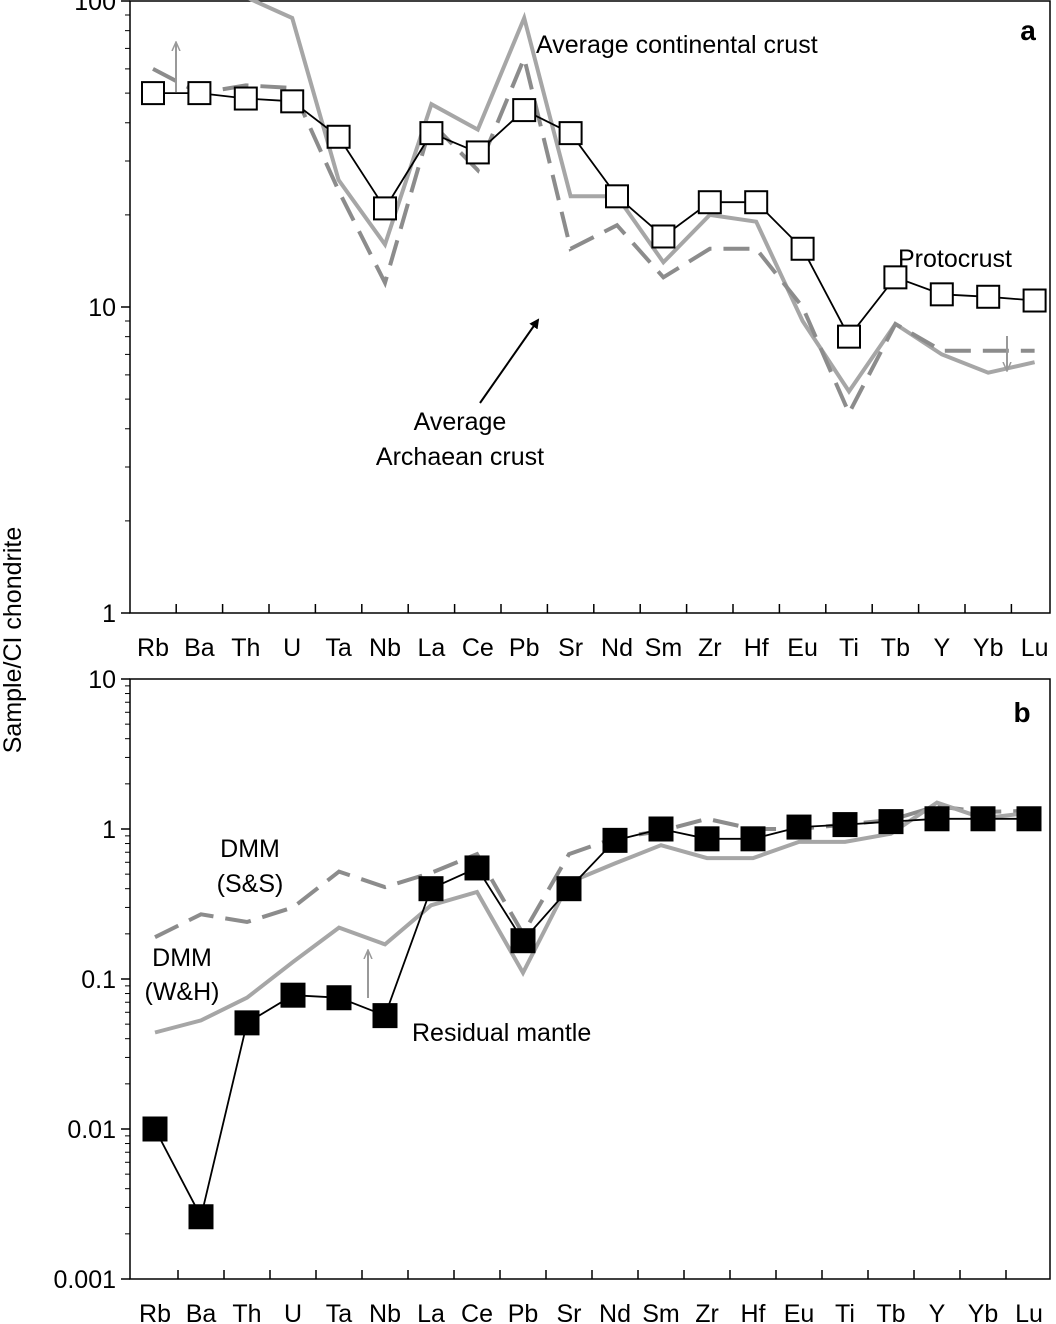 This screenshot has height=1324, width=1056. I want to click on annotation-archaean-crust: Archaean crust, so click(460, 457).